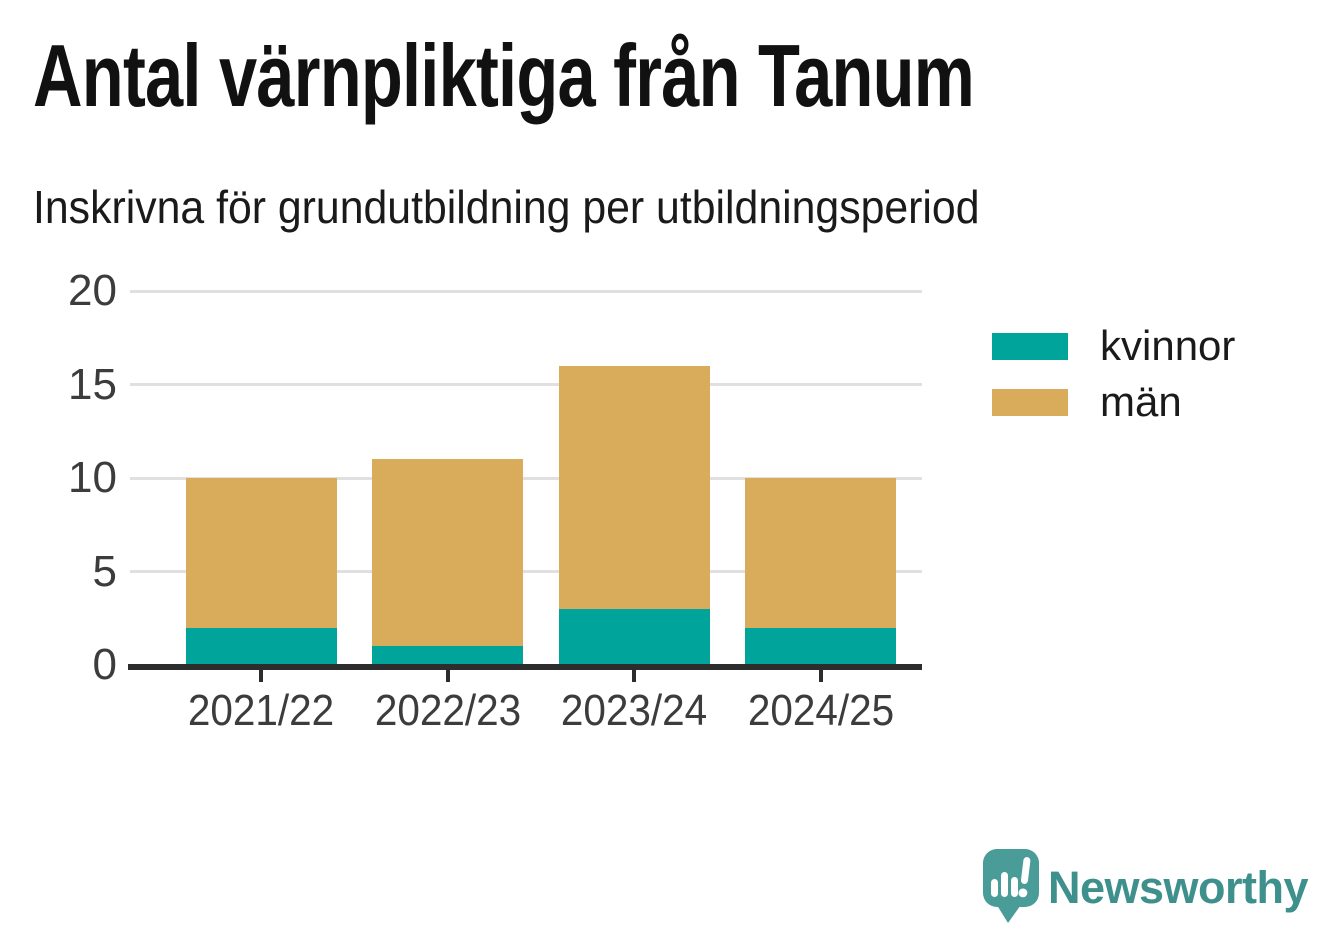 The height and width of the screenshot is (939, 1322). Describe the element at coordinates (525, 667) in the screenshot. I see `x-axis-line` at that location.